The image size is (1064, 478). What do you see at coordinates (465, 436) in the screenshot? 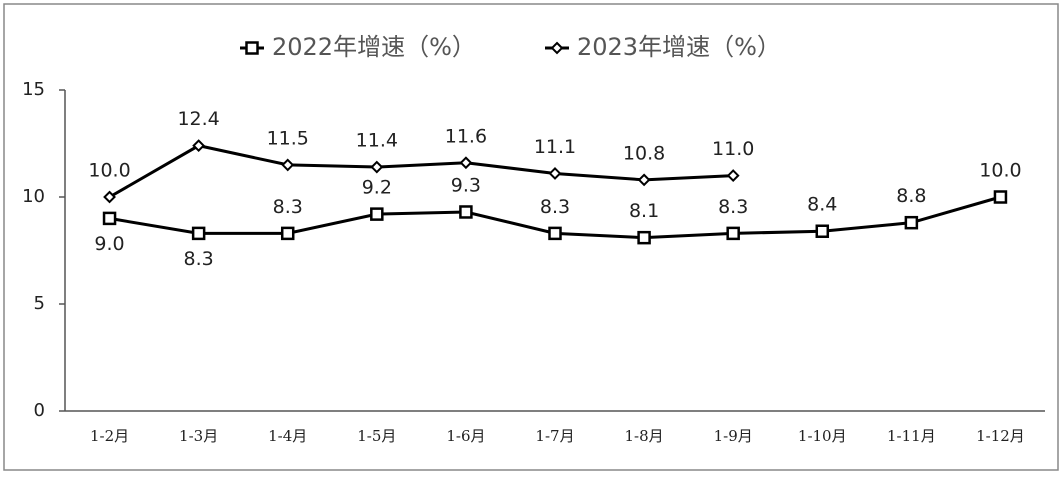
I see `x-tick-label: 1-6月` at bounding box center [465, 436].